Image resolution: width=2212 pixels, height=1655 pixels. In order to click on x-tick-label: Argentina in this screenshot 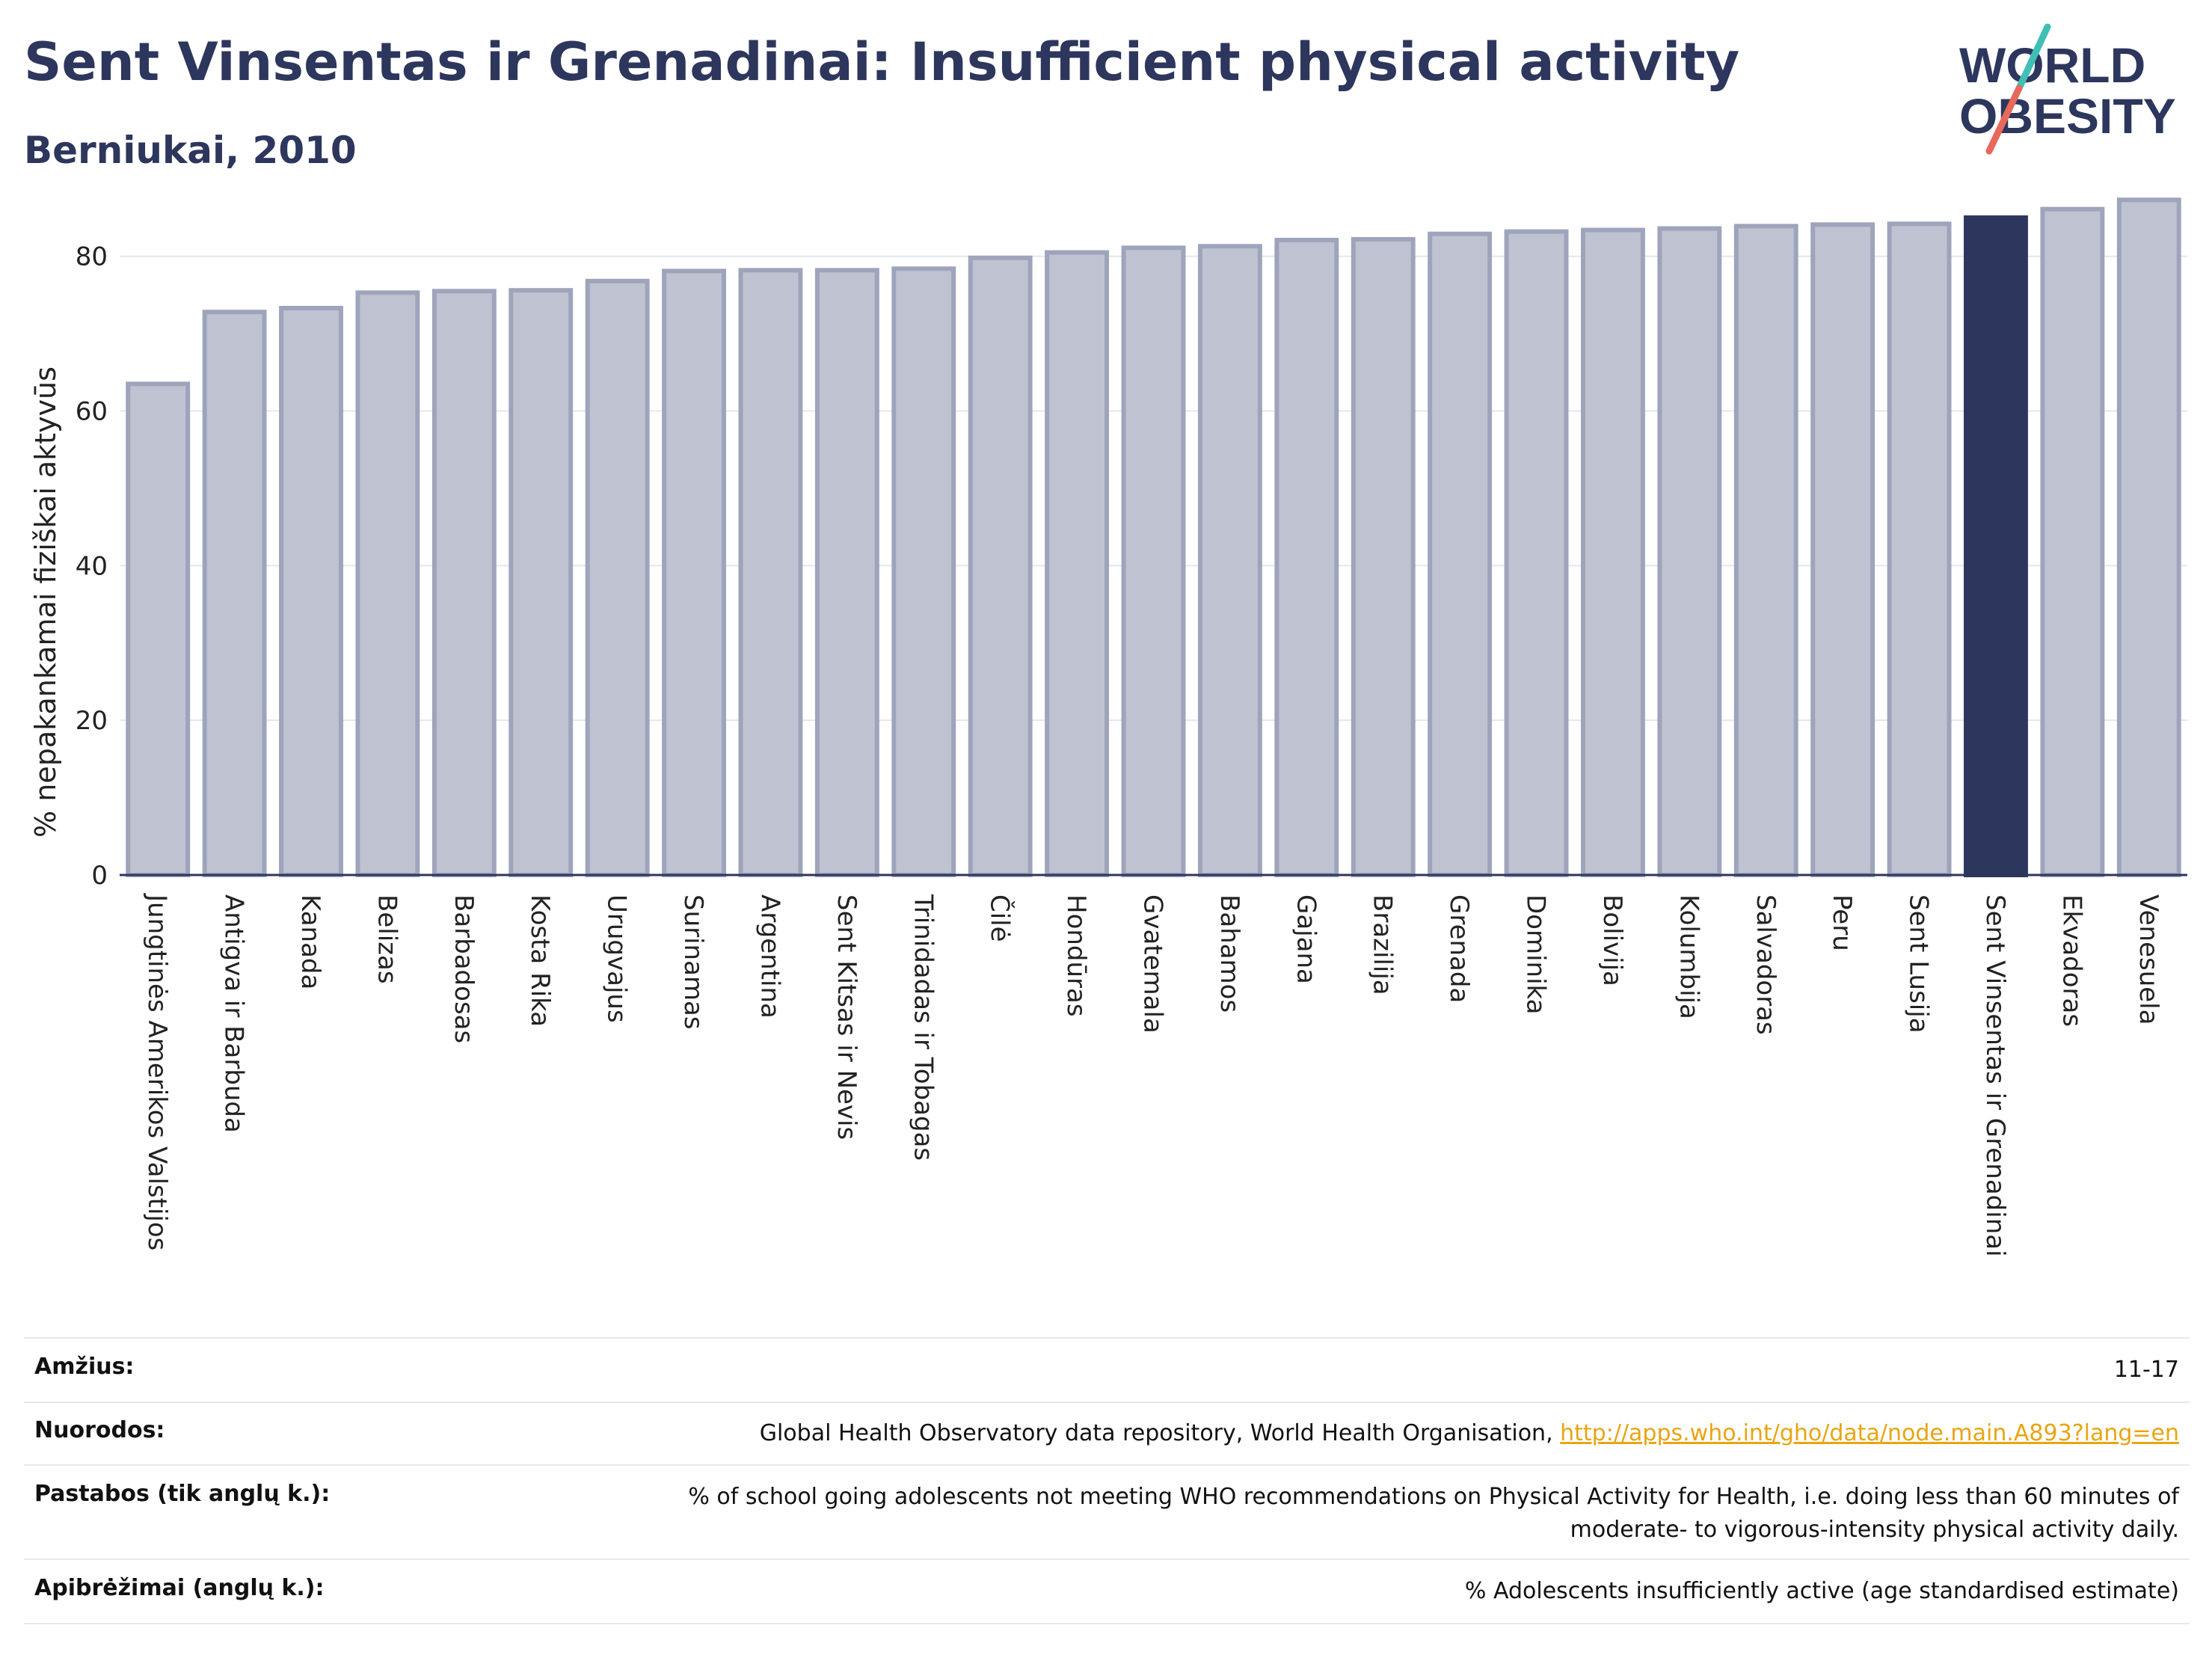, I will do `click(769, 956)`.